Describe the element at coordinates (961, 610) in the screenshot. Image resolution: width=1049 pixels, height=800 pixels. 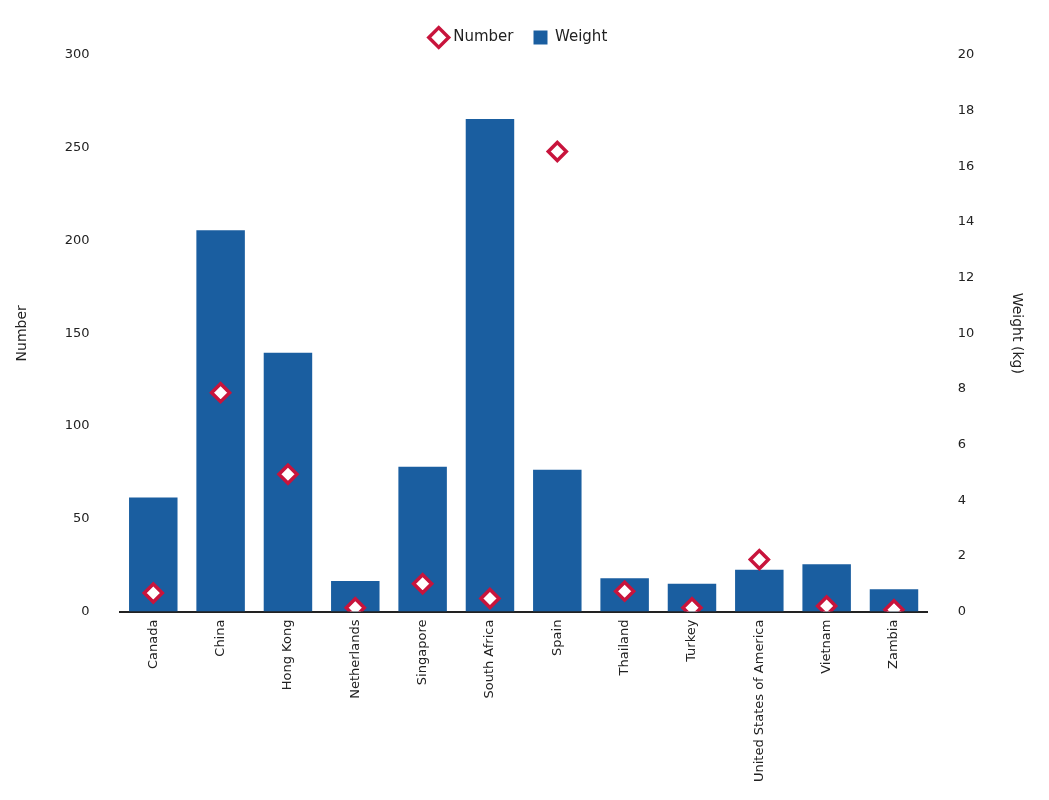
I see `y2-tick-label: 0` at that location.